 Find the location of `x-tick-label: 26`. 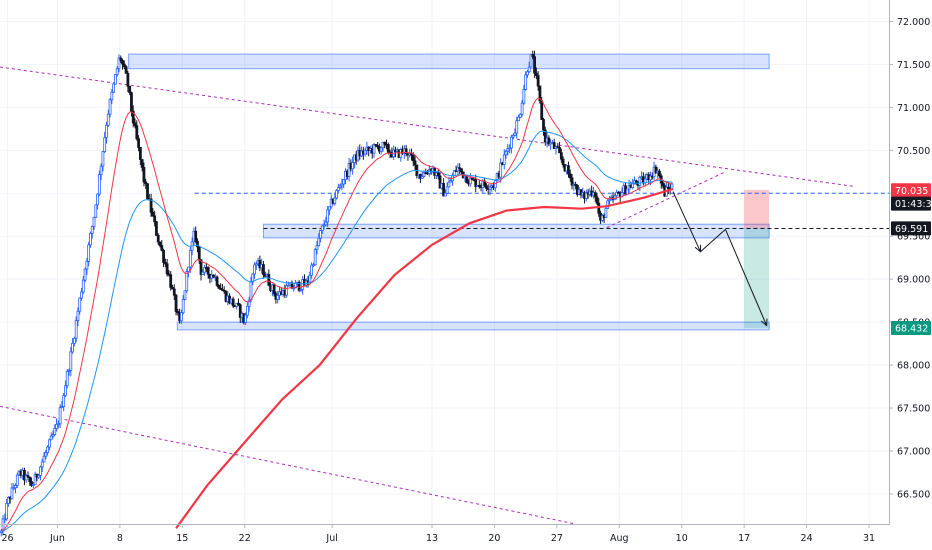

x-tick-label: 26 is located at coordinates (7, 538).